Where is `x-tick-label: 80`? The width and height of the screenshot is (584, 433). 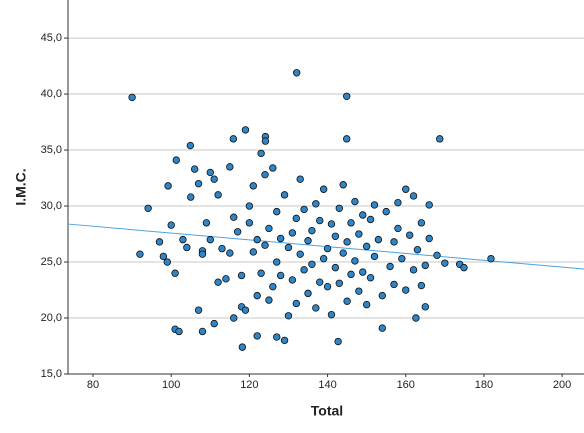
x-tick-label: 80 is located at coordinates (93, 385).